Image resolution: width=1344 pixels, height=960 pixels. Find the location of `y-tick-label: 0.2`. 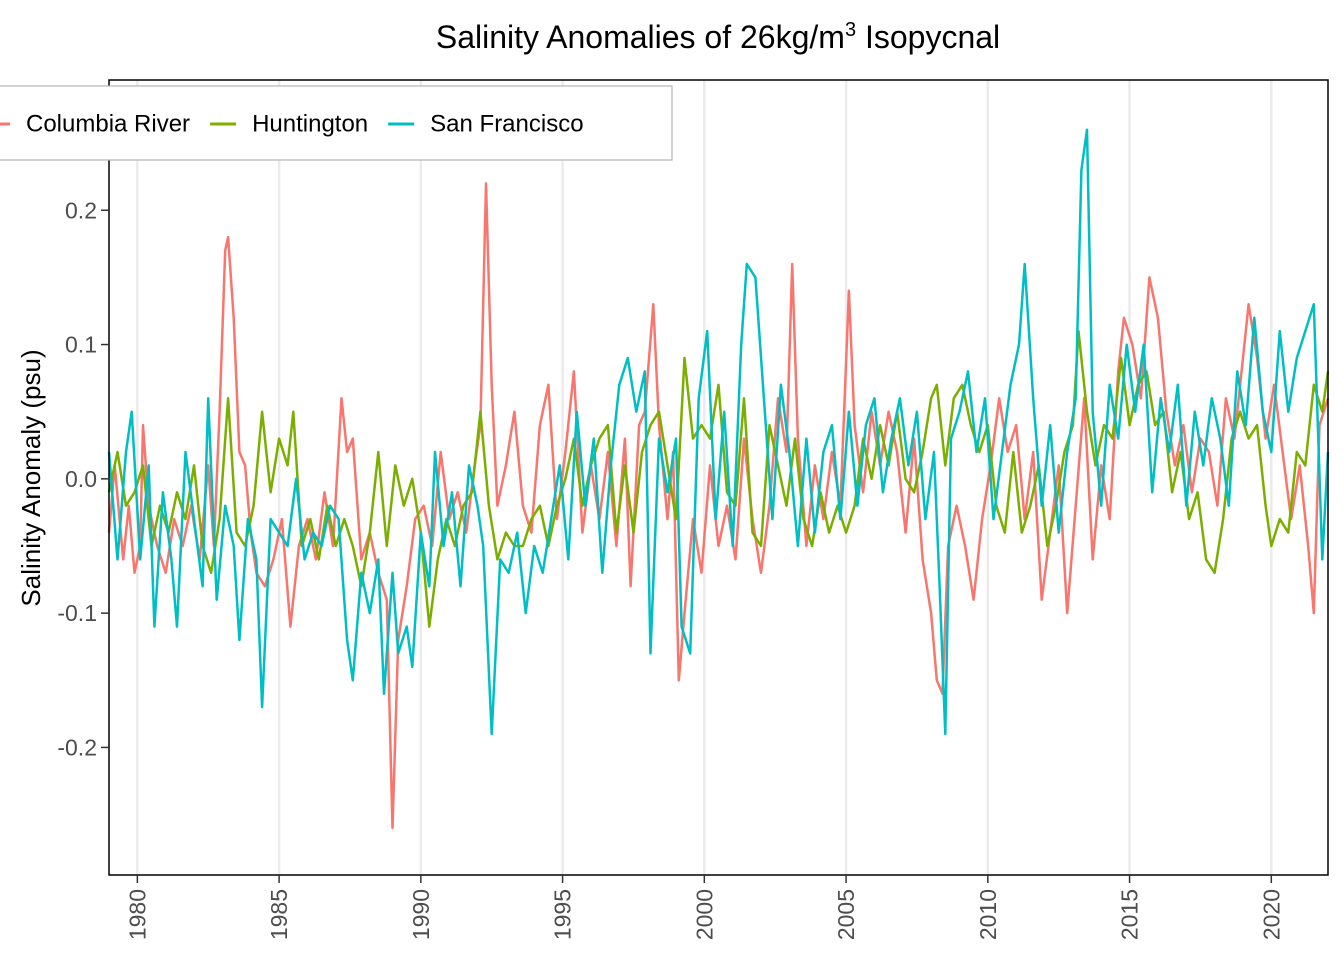

y-tick-label: 0.2 is located at coordinates (81, 210).